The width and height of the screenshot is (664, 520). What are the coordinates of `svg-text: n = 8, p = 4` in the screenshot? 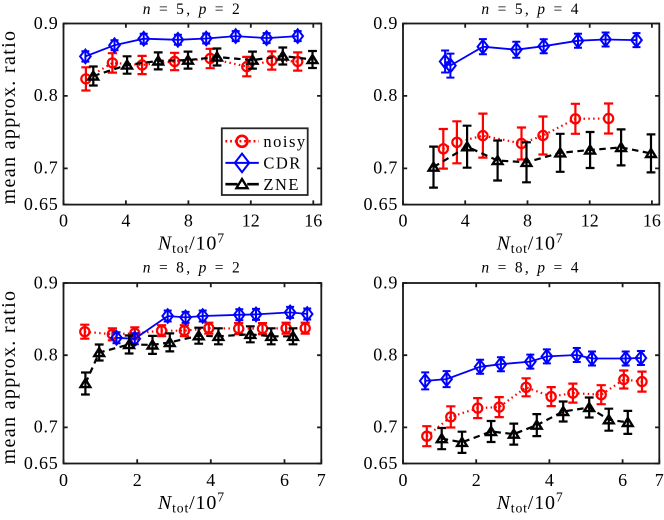 It's located at (530, 268).